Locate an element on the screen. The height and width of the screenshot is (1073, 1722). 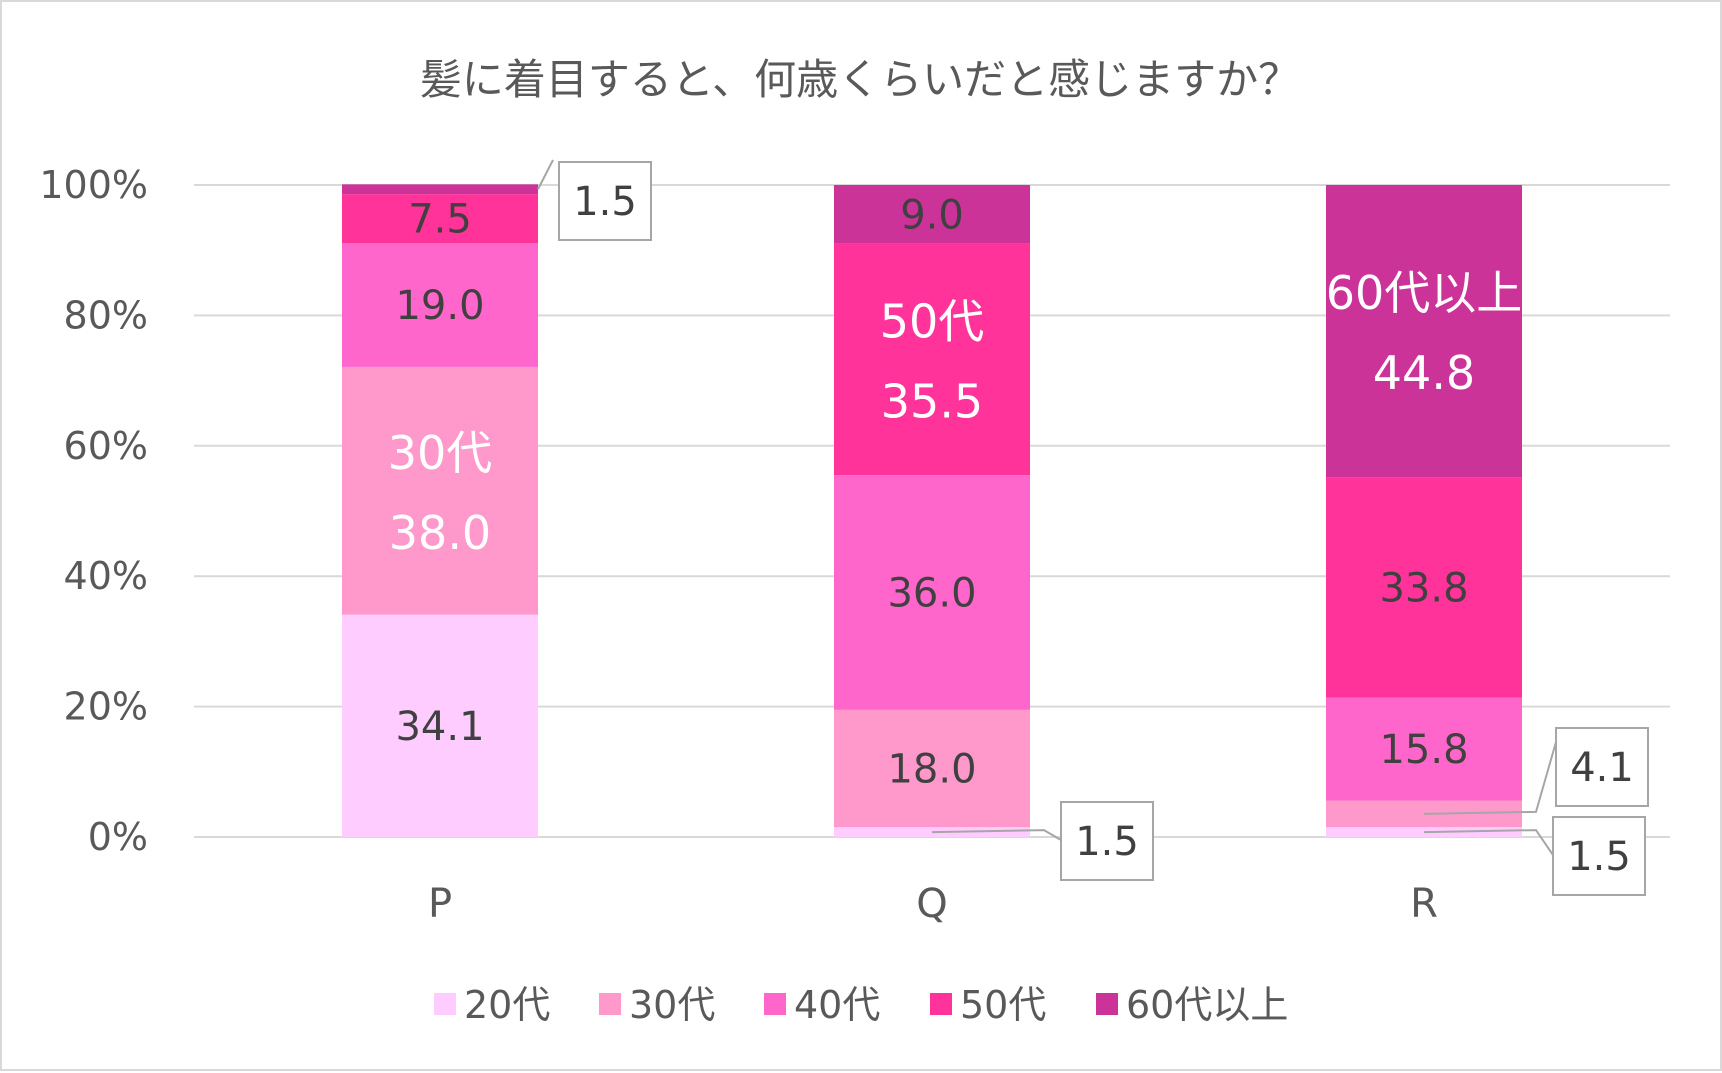
legend-item: 50代 is located at coordinates (988, 1005).